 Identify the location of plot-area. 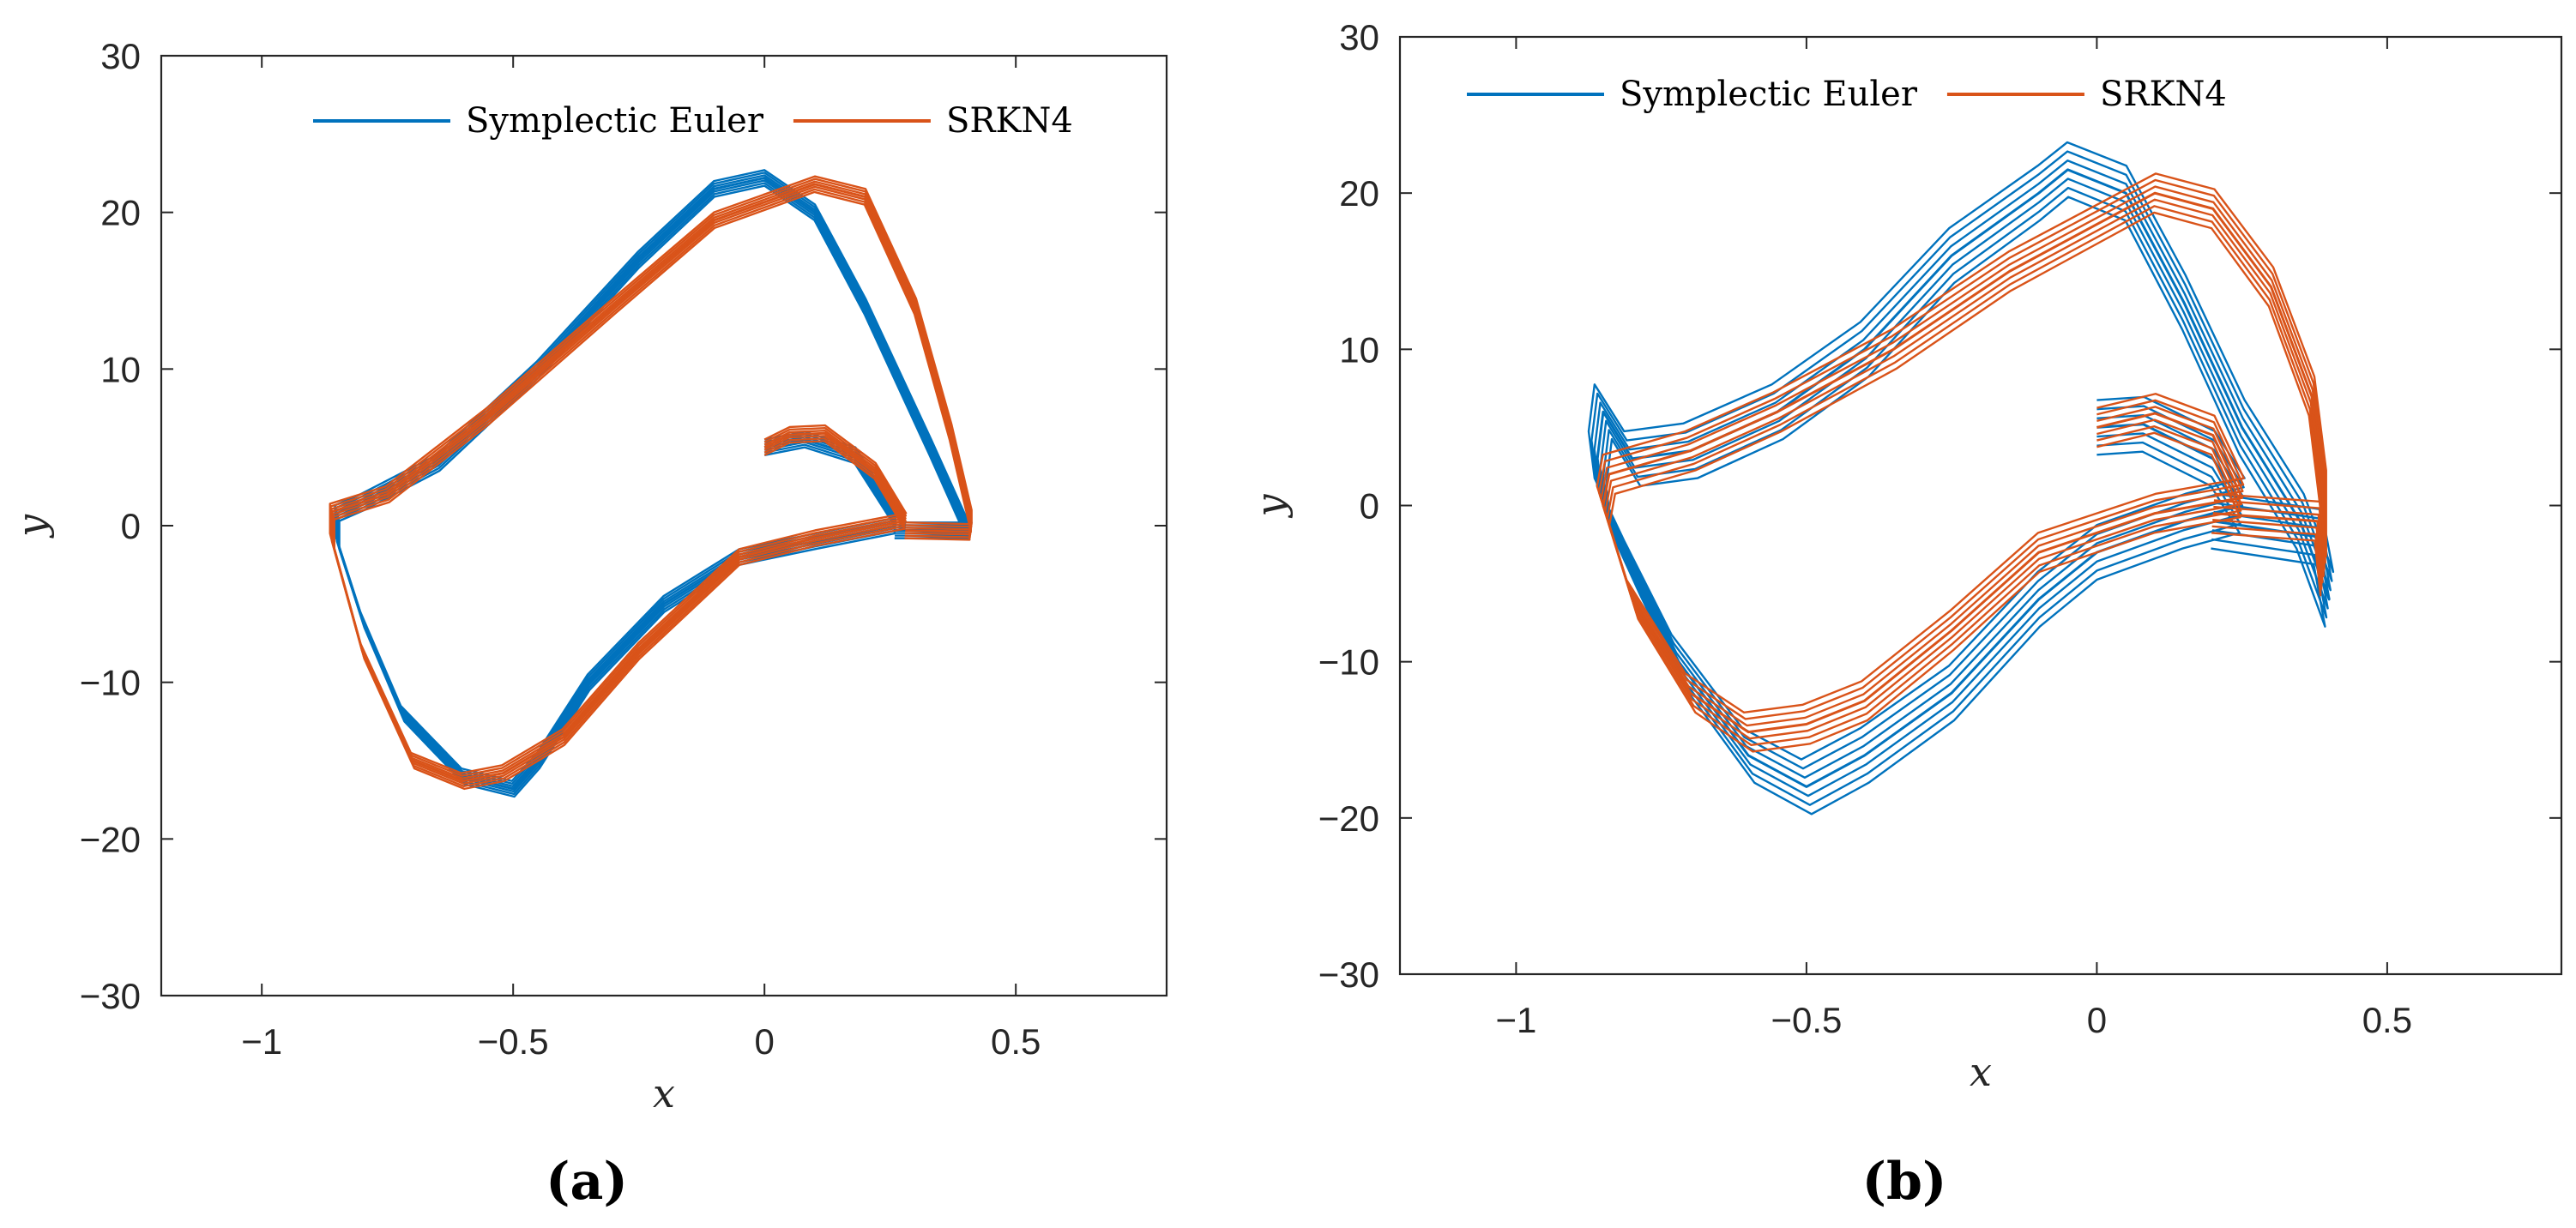
(651, 483).